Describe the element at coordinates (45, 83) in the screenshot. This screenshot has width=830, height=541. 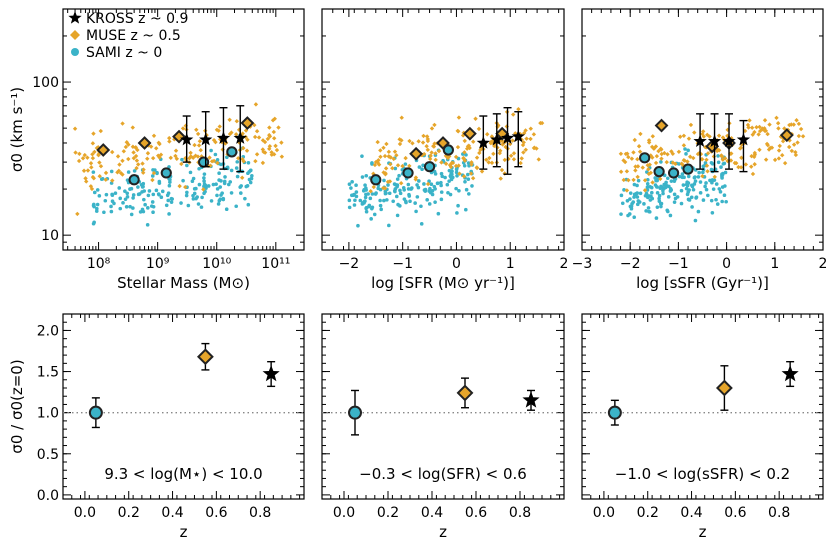
I see `y-tick-label: 100` at that location.